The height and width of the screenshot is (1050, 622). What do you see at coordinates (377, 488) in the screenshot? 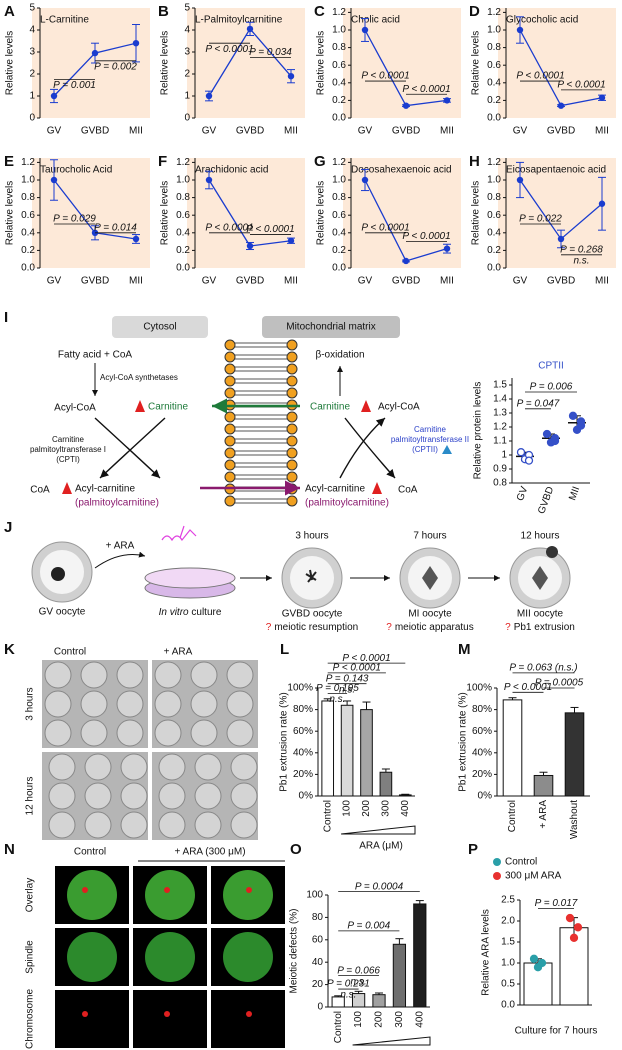
I see `up-triangle` at bounding box center [377, 488].